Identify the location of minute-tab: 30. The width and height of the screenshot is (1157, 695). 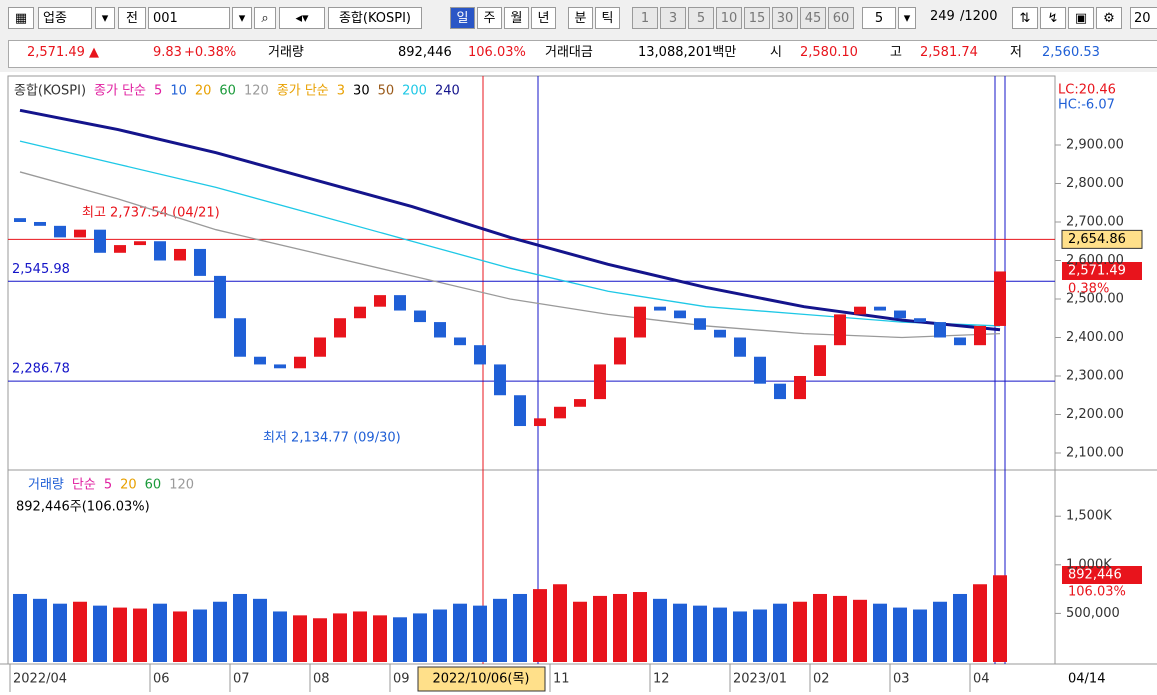
(785, 18).